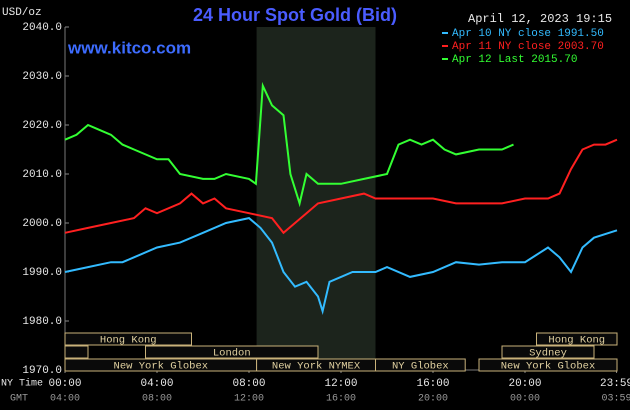 The image size is (630, 410). I want to click on y-tick-label: 2030.0, so click(42, 77).